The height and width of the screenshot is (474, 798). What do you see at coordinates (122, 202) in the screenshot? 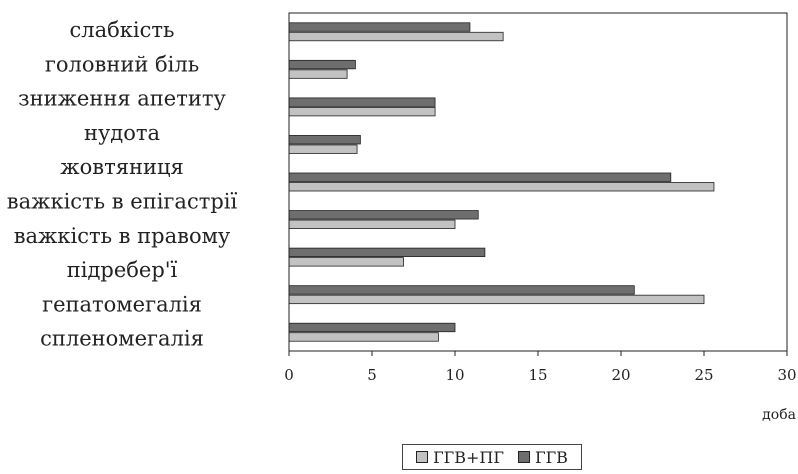
I see `category-label-6: важкість в епігастрії` at bounding box center [122, 202].